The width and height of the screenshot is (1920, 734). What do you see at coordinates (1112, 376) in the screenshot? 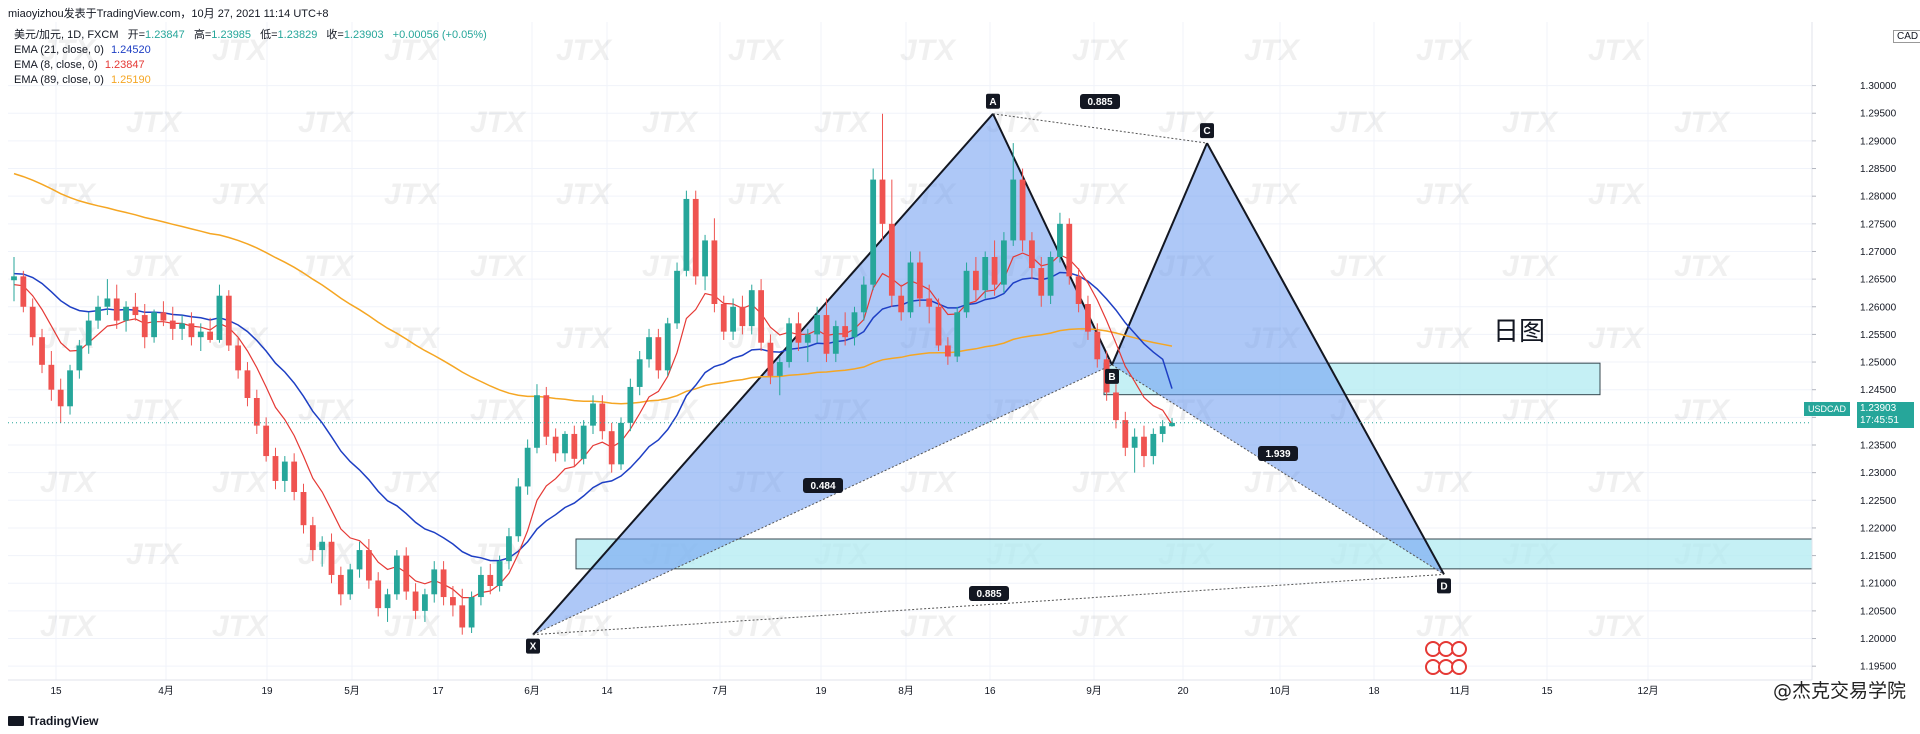
I see `point-badge-b` at bounding box center [1112, 376].